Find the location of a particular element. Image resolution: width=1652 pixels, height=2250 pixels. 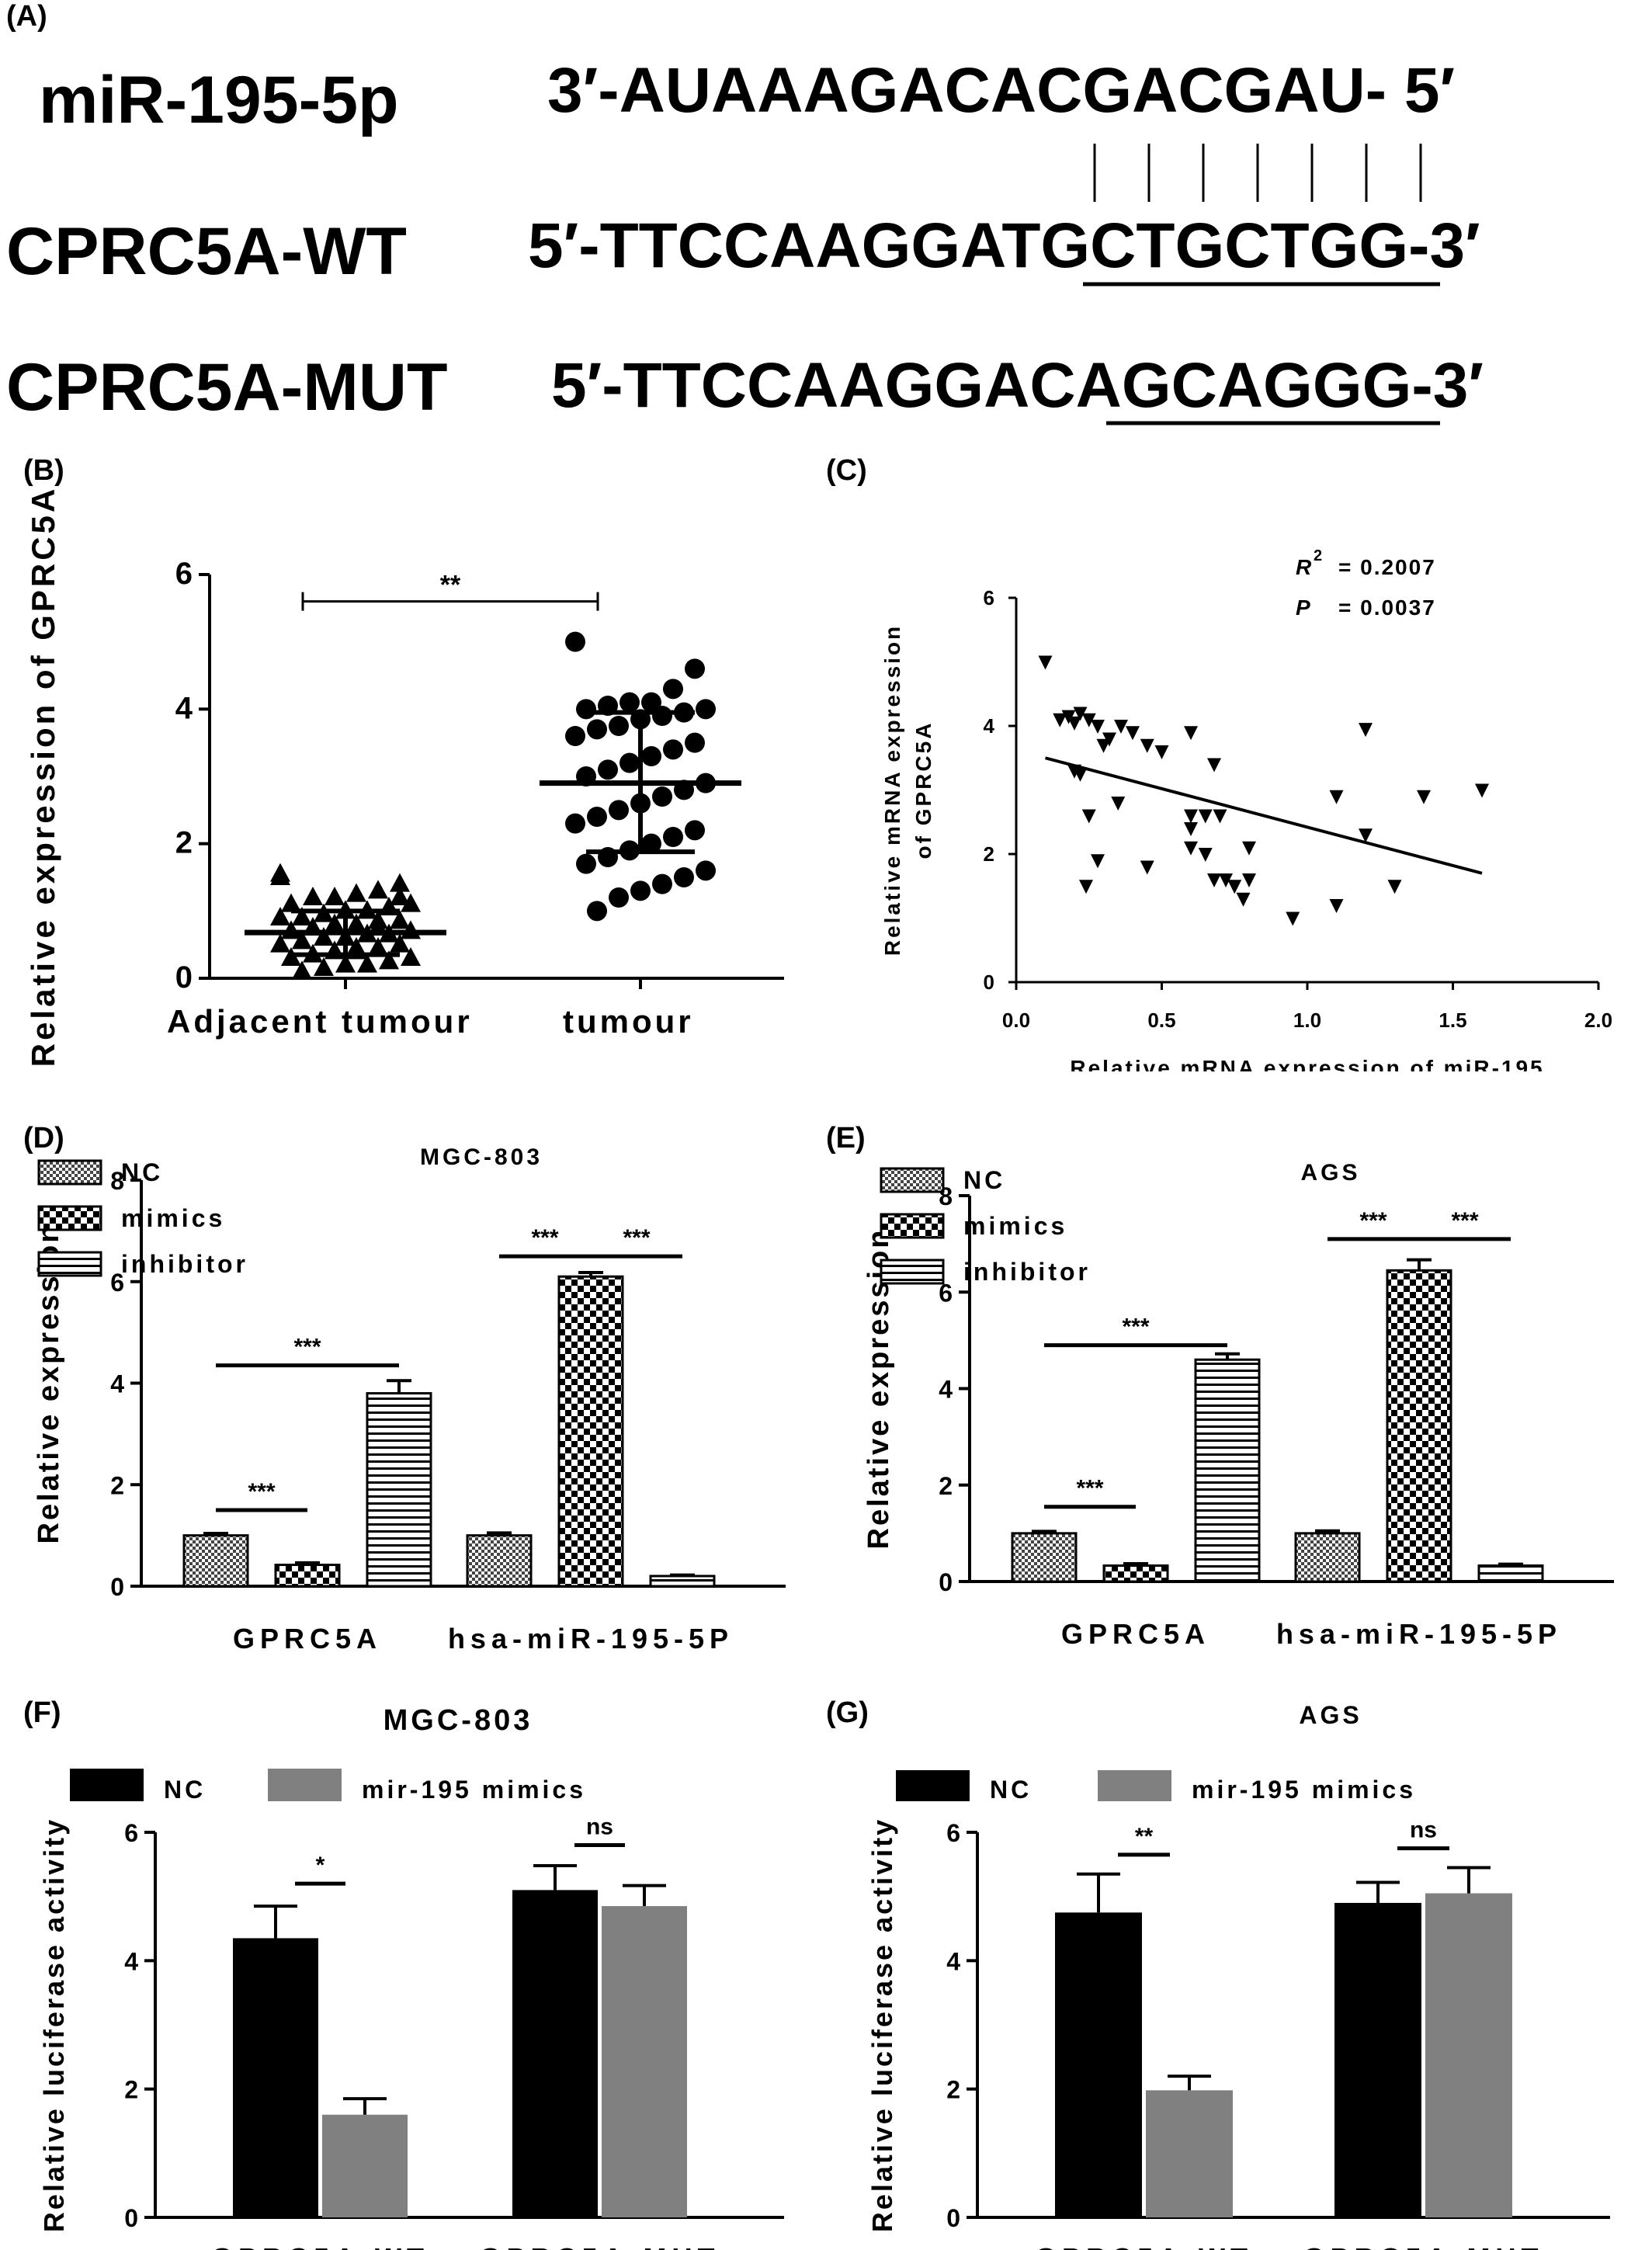

significance-label: ** is located at coordinates (1144, 1837).